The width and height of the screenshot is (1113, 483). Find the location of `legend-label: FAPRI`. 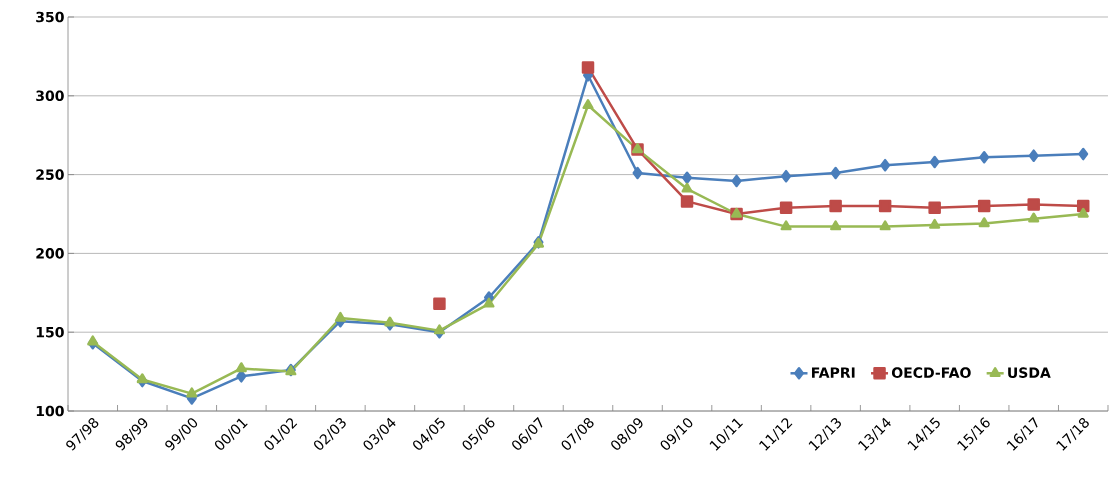

legend-label: FAPRI is located at coordinates (833, 372).